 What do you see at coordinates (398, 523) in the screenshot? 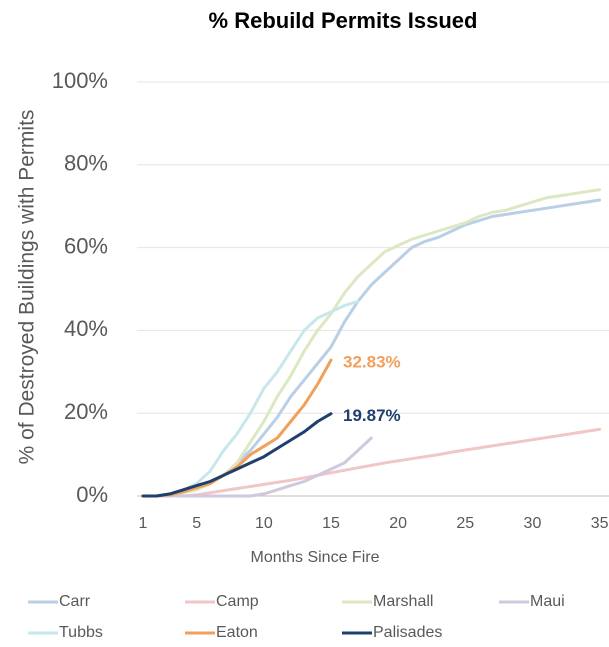
I see `x-tick-label: 20` at bounding box center [398, 523].